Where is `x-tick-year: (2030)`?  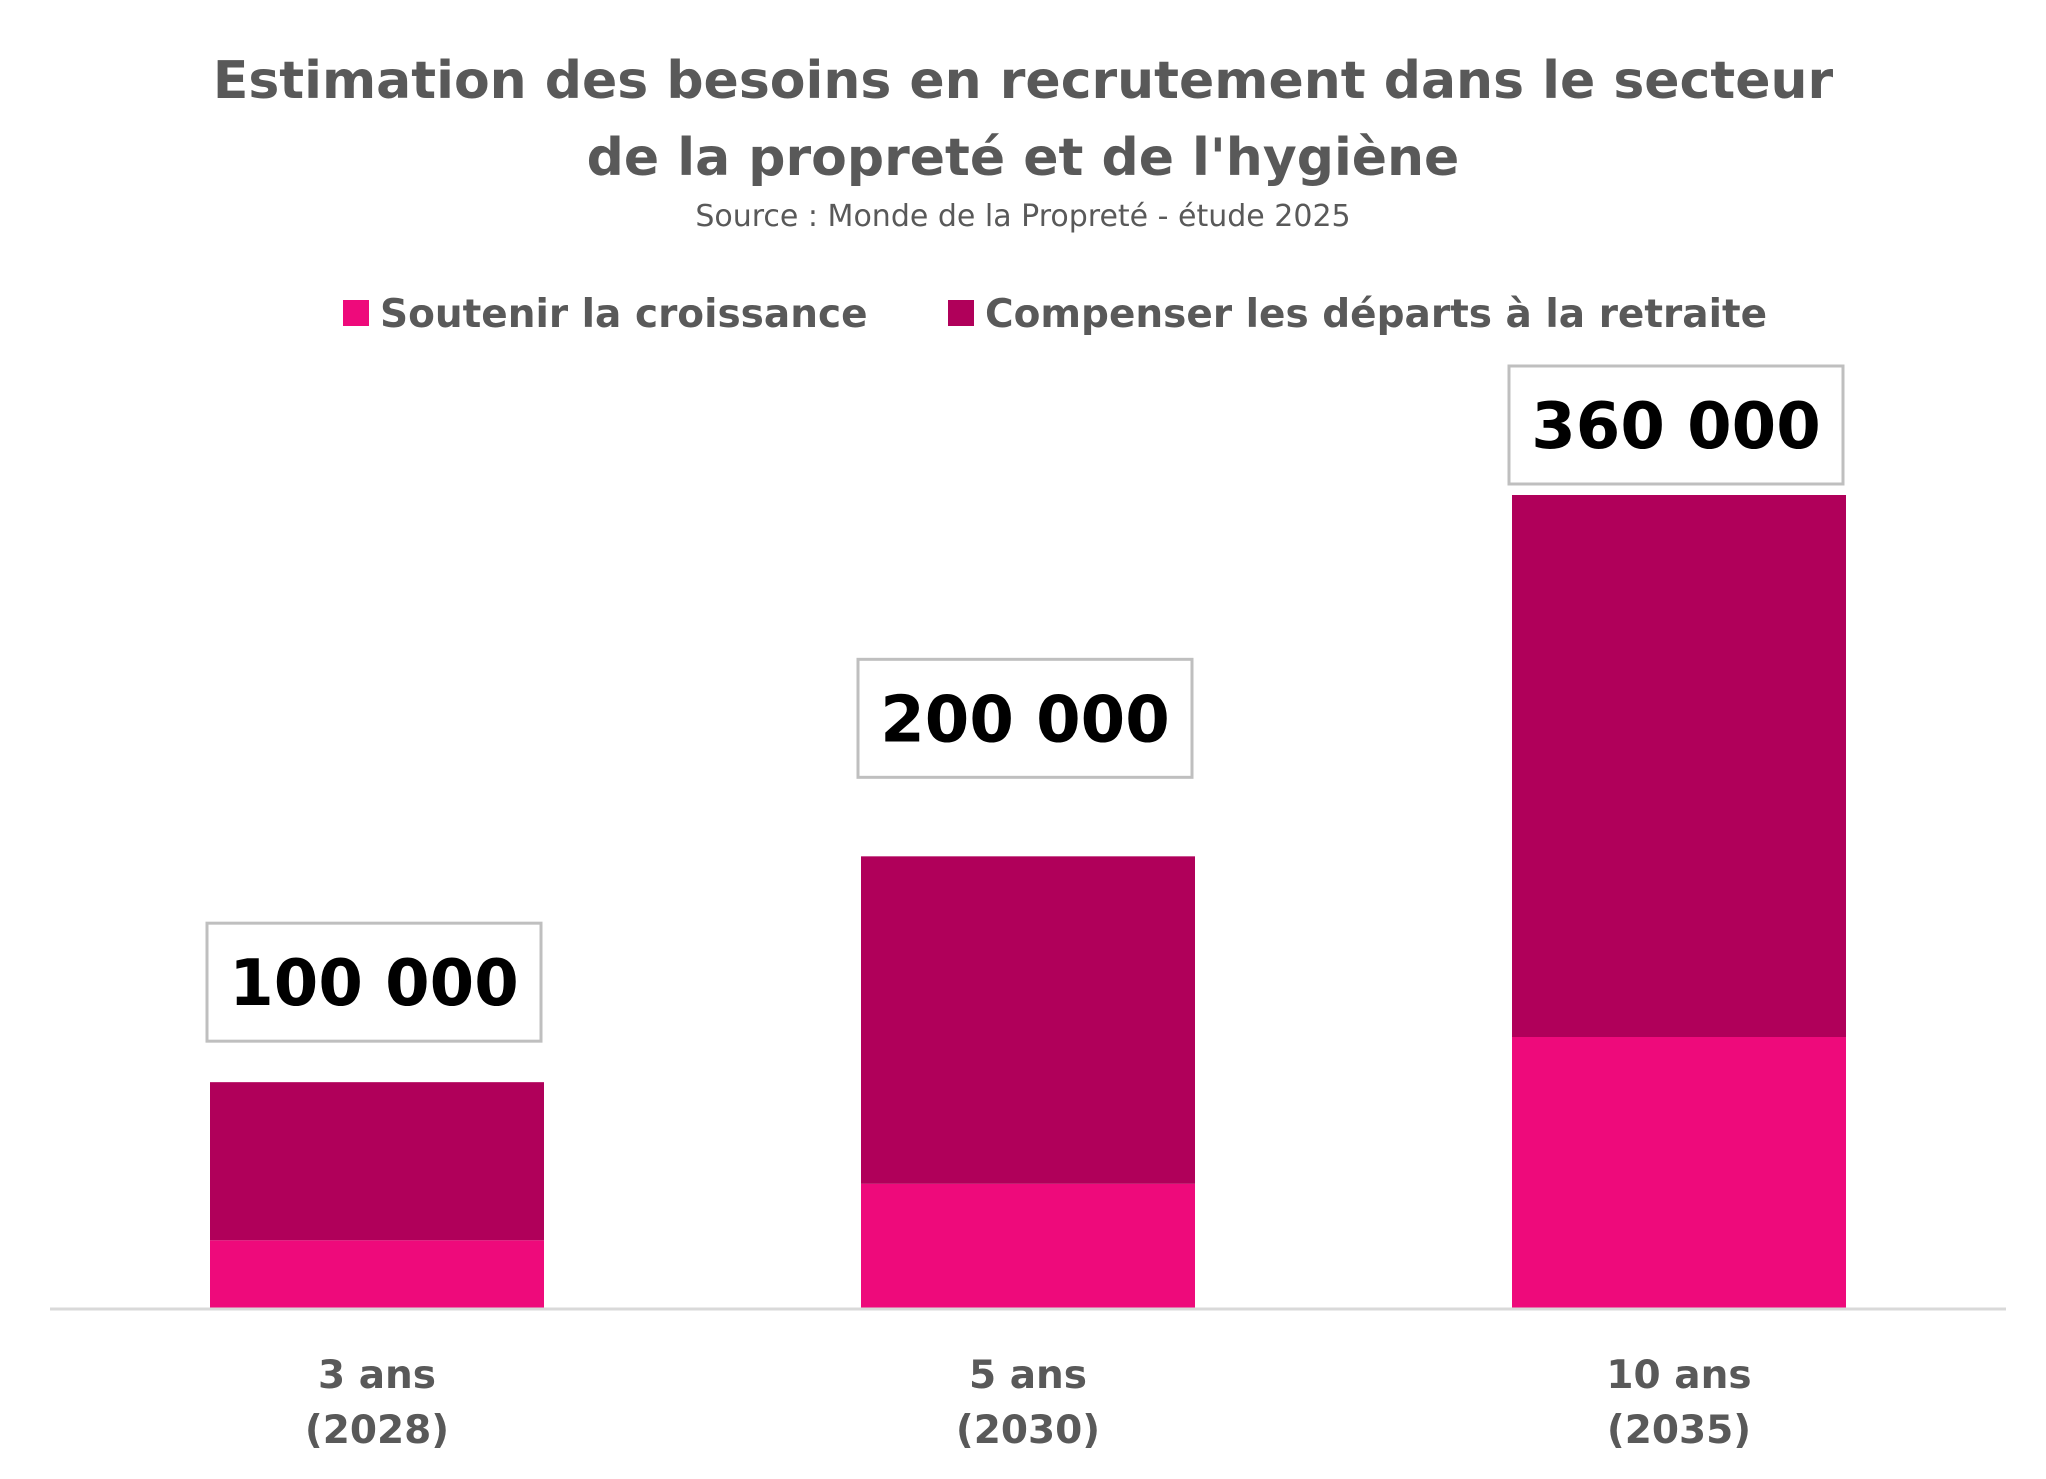 x-tick-year: (2030) is located at coordinates (1028, 1430).